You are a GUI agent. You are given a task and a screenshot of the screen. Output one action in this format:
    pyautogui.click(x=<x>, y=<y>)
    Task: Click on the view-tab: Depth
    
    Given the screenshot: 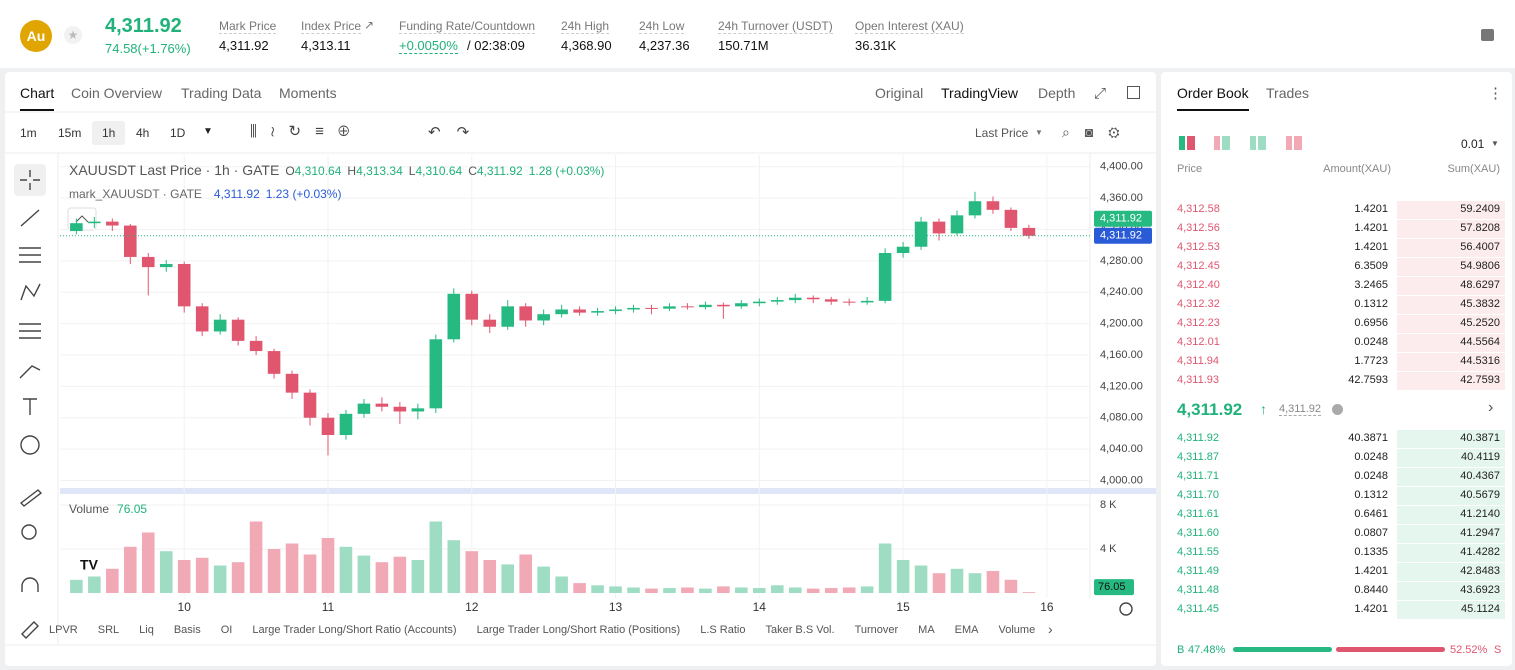 What is the action you would take?
    pyautogui.click(x=1057, y=93)
    